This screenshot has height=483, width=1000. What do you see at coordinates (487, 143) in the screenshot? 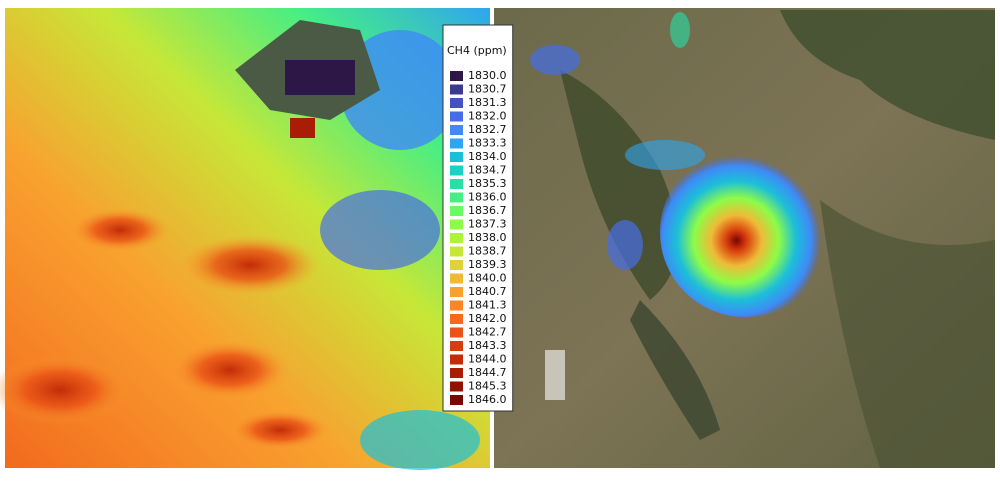
I see `legend-label: 1833.3` at bounding box center [487, 143].